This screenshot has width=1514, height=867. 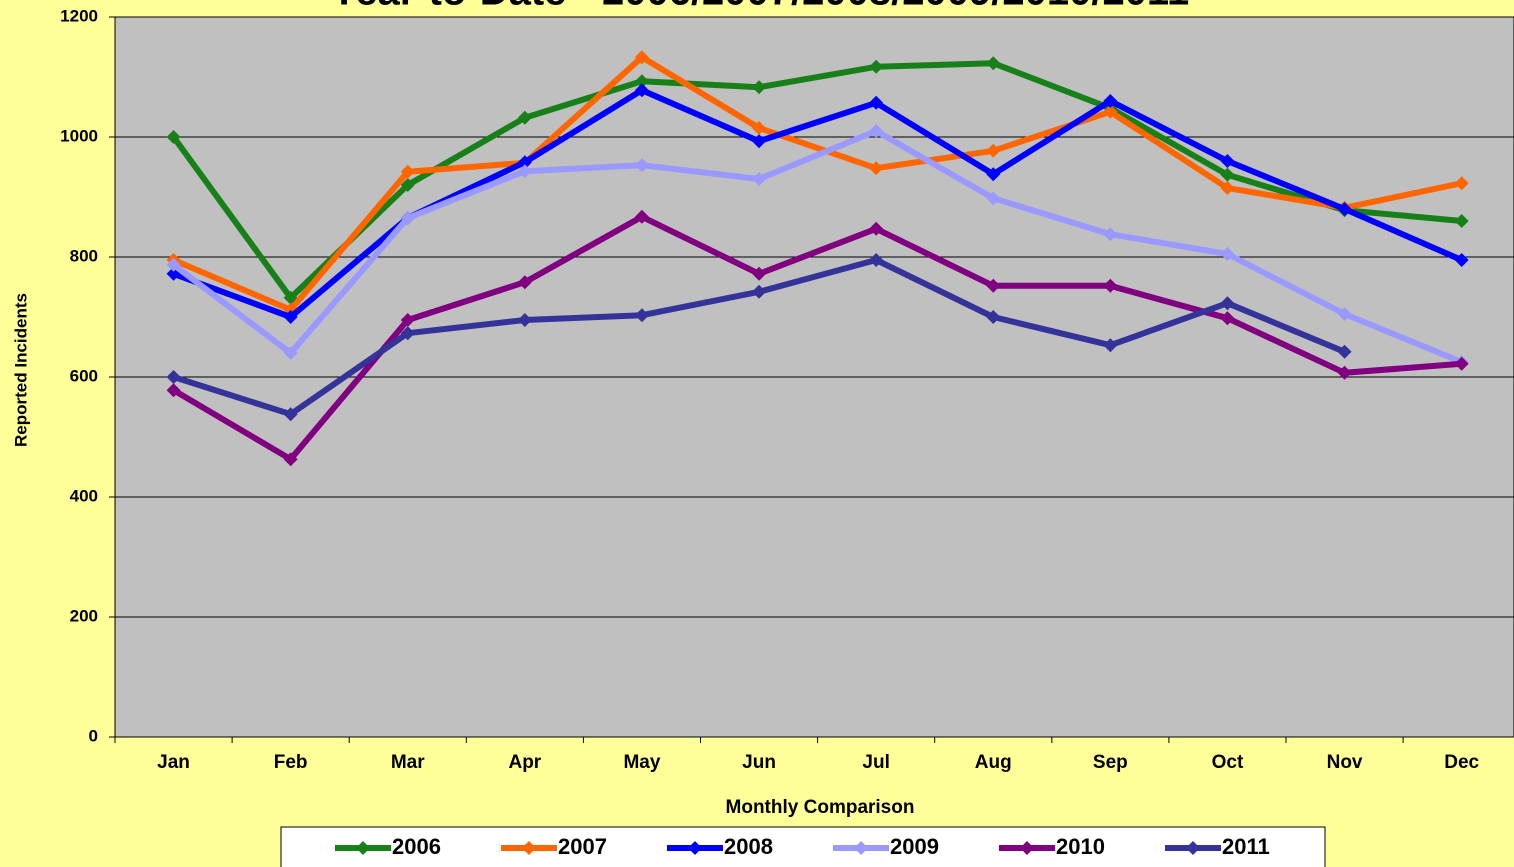 I want to click on y-tick-label: 1200, so click(x=79, y=15).